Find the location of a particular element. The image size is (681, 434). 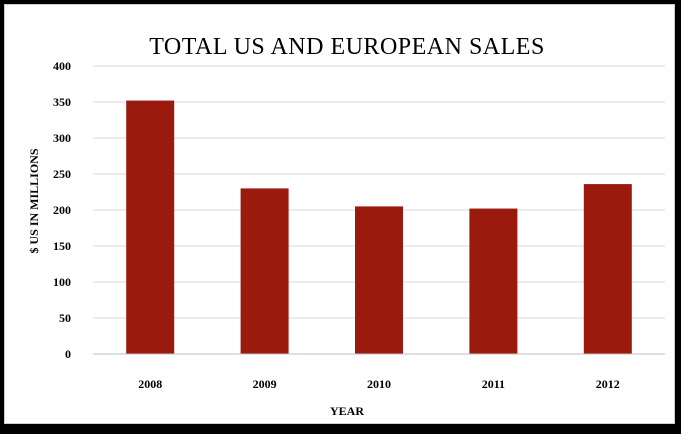

x-tick-label: 2010 is located at coordinates (379, 384).